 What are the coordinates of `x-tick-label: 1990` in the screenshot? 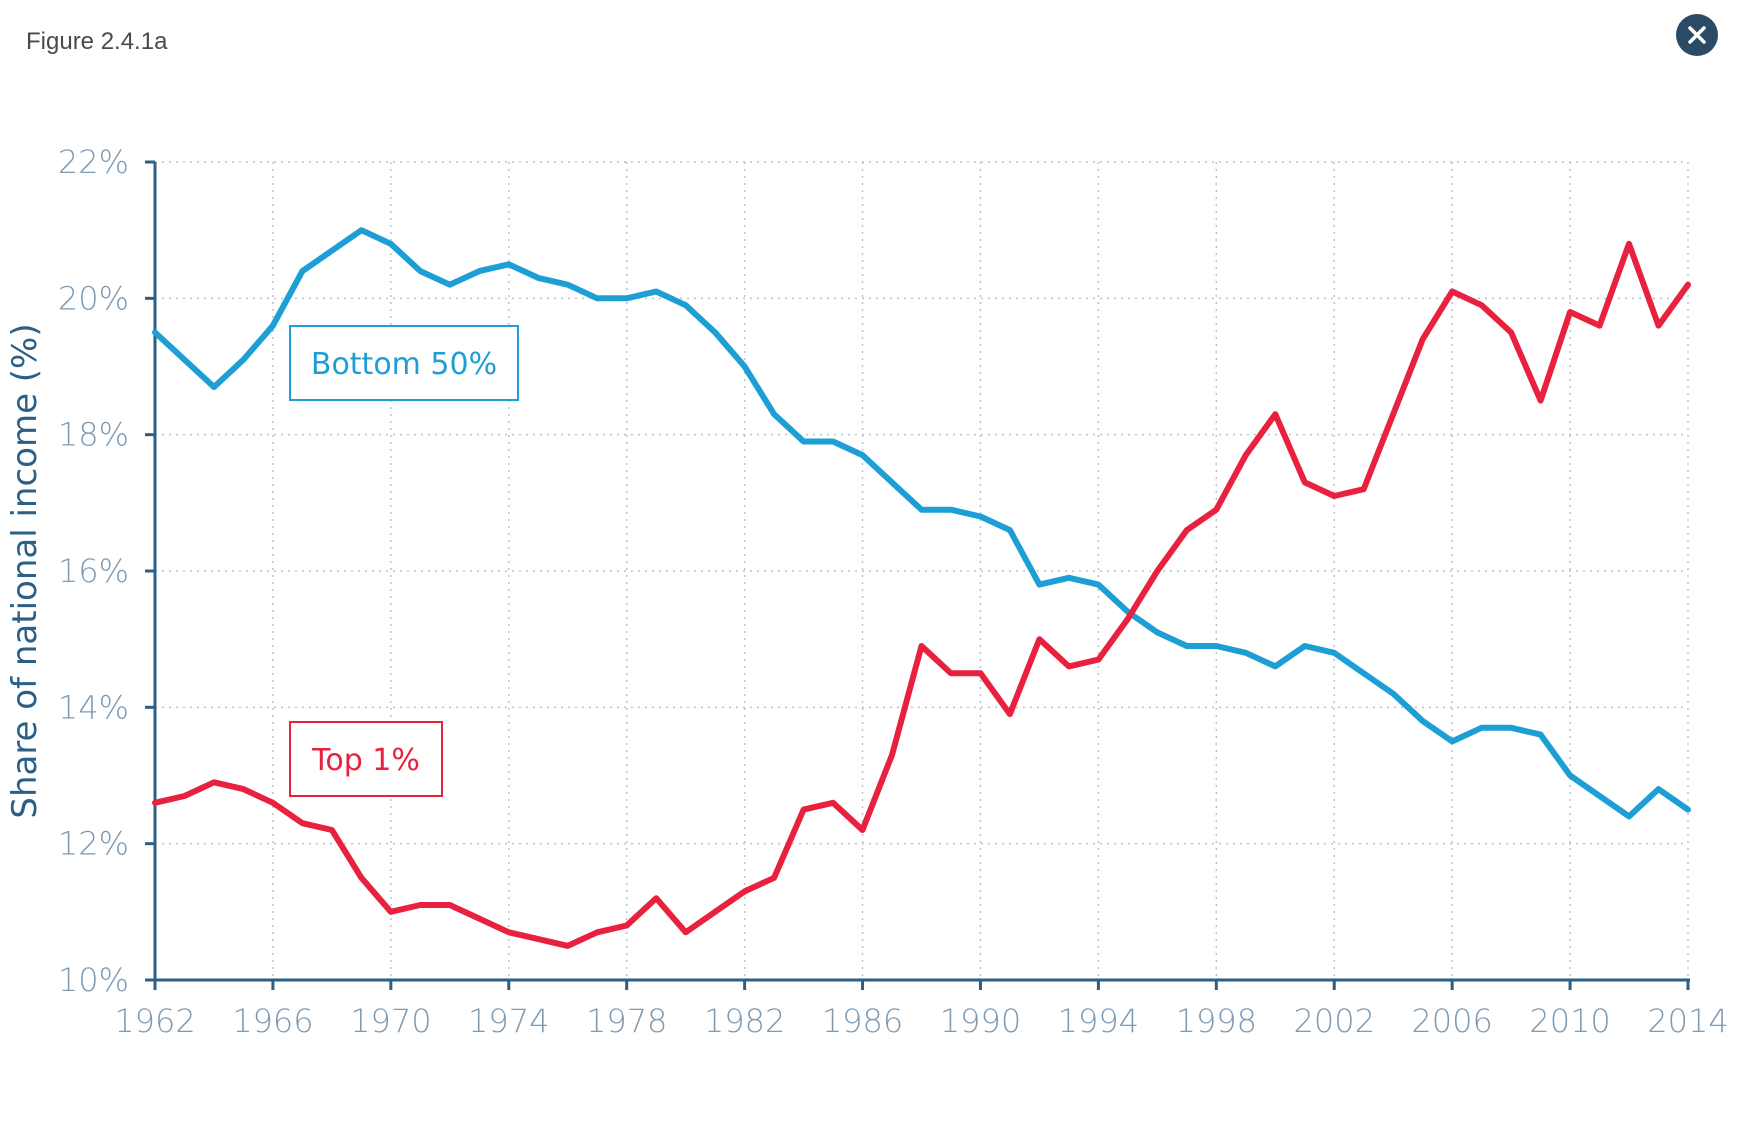 It's located at (980, 1021).